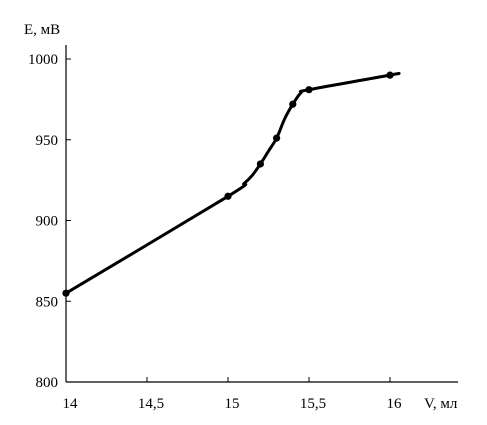  Describe the element at coordinates (313, 404) in the screenshot. I see `x-tick-label: 15,5` at that location.